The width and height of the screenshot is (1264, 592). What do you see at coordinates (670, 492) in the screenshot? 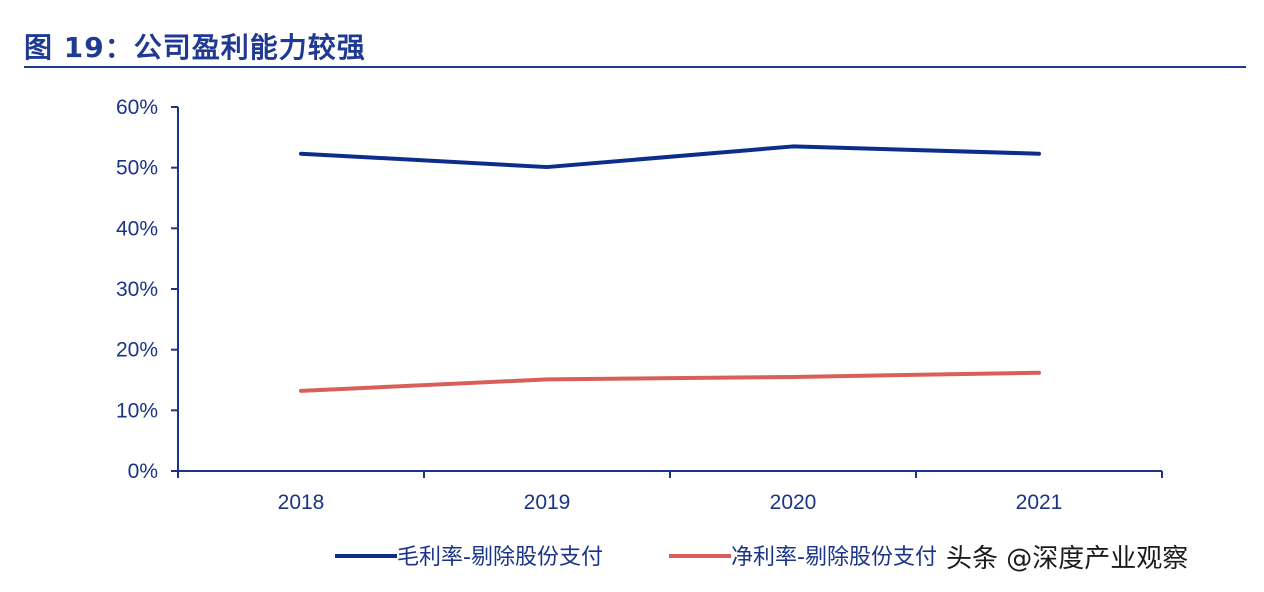
I see `x-axis-ticks: 2018 2019 2020 2021` at bounding box center [670, 492].